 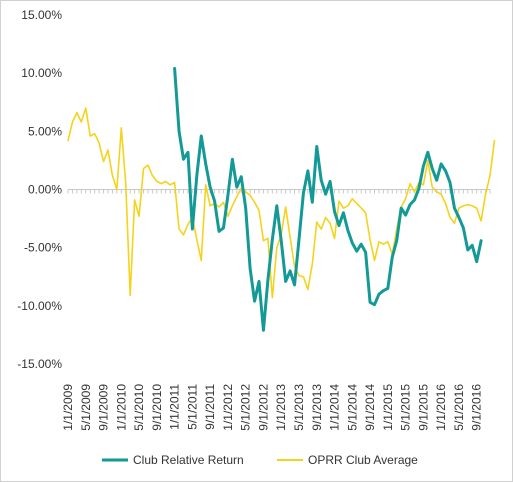 What do you see at coordinates (281, 407) in the screenshot?
I see `x-tick-label: 1/1/2013` at bounding box center [281, 407].